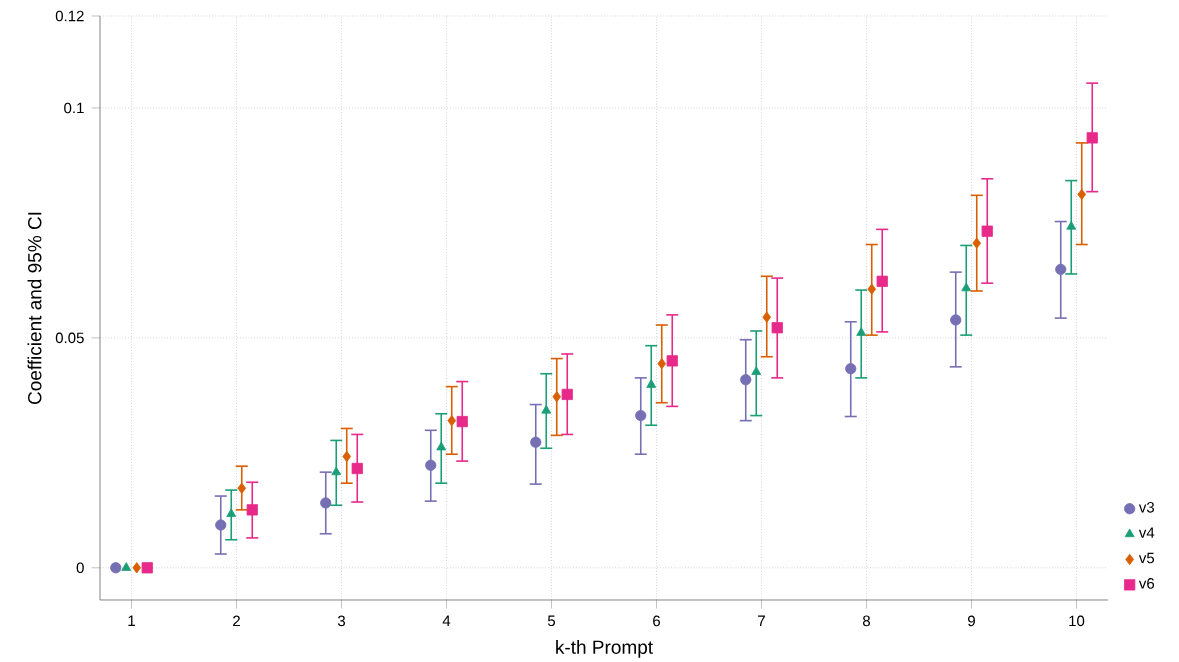 This screenshot has width=1179, height=662. What do you see at coordinates (1146, 583) in the screenshot?
I see `legend-label: v6` at bounding box center [1146, 583].